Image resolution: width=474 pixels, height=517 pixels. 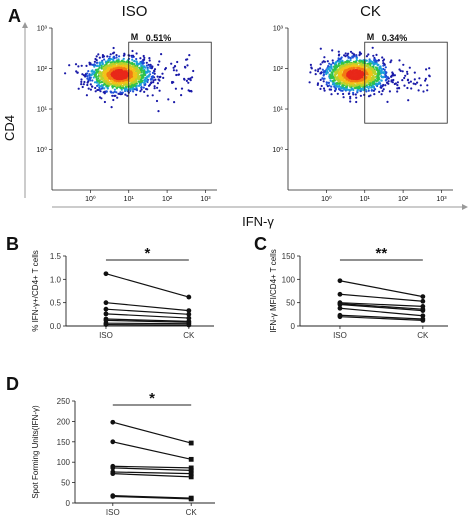 What do you see at coordinates (170, 82) in the screenshot?
I see `gate-rectangle` at bounding box center [170, 82].